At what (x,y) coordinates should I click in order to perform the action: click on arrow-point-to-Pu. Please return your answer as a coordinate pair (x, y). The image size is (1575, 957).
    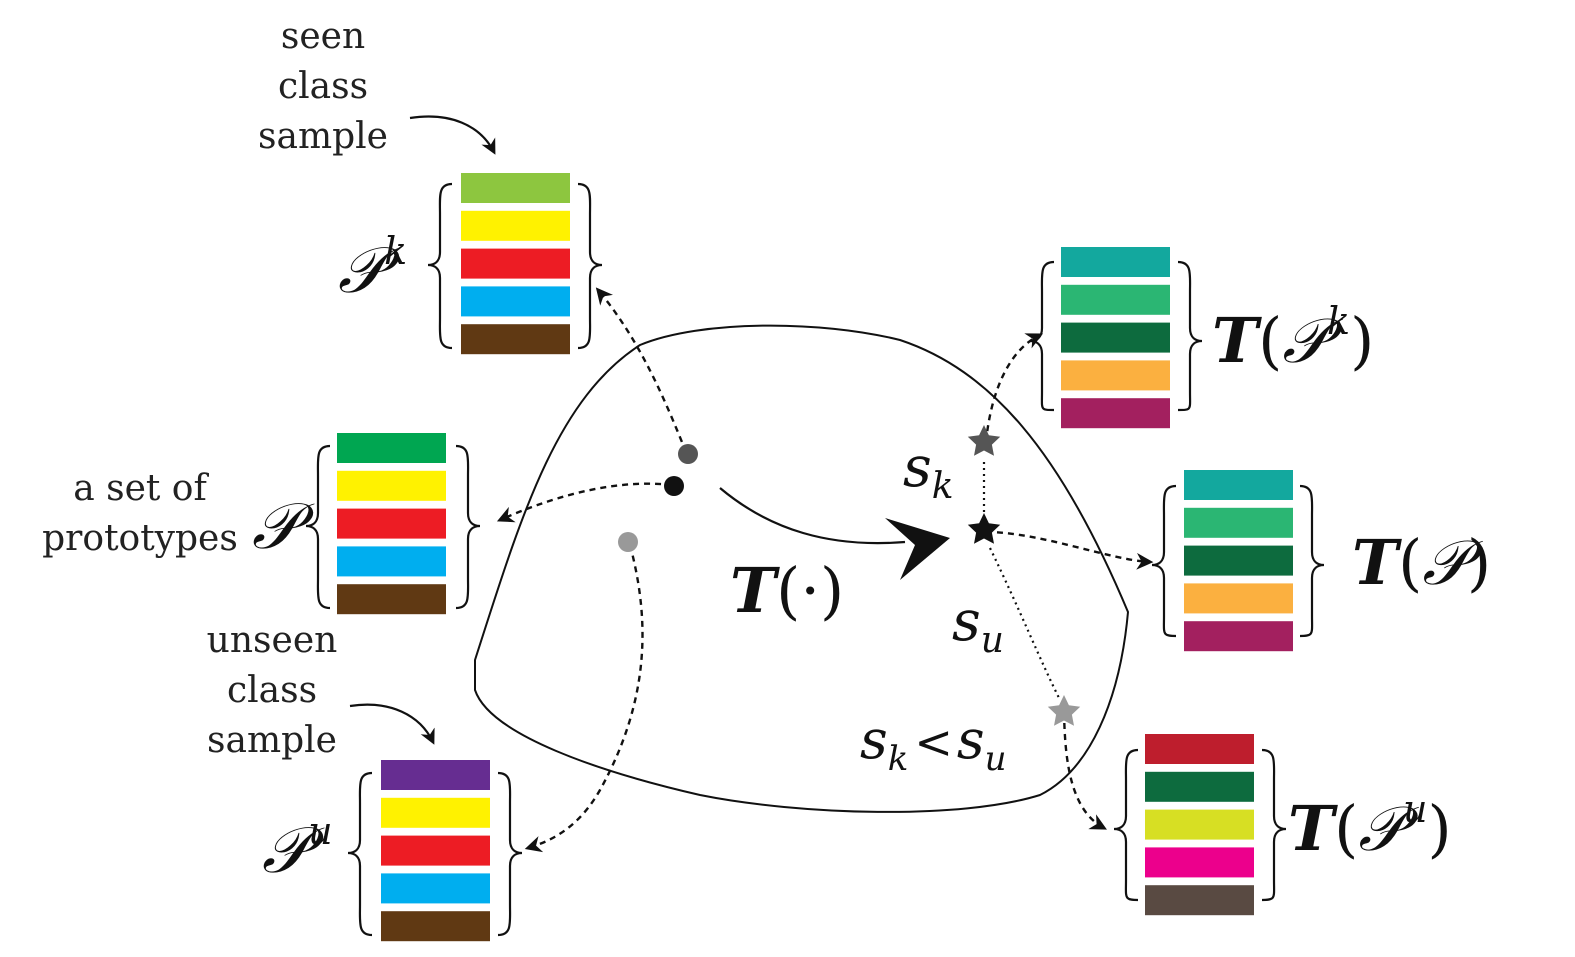
    Looking at the image, I should click on (584, 698).